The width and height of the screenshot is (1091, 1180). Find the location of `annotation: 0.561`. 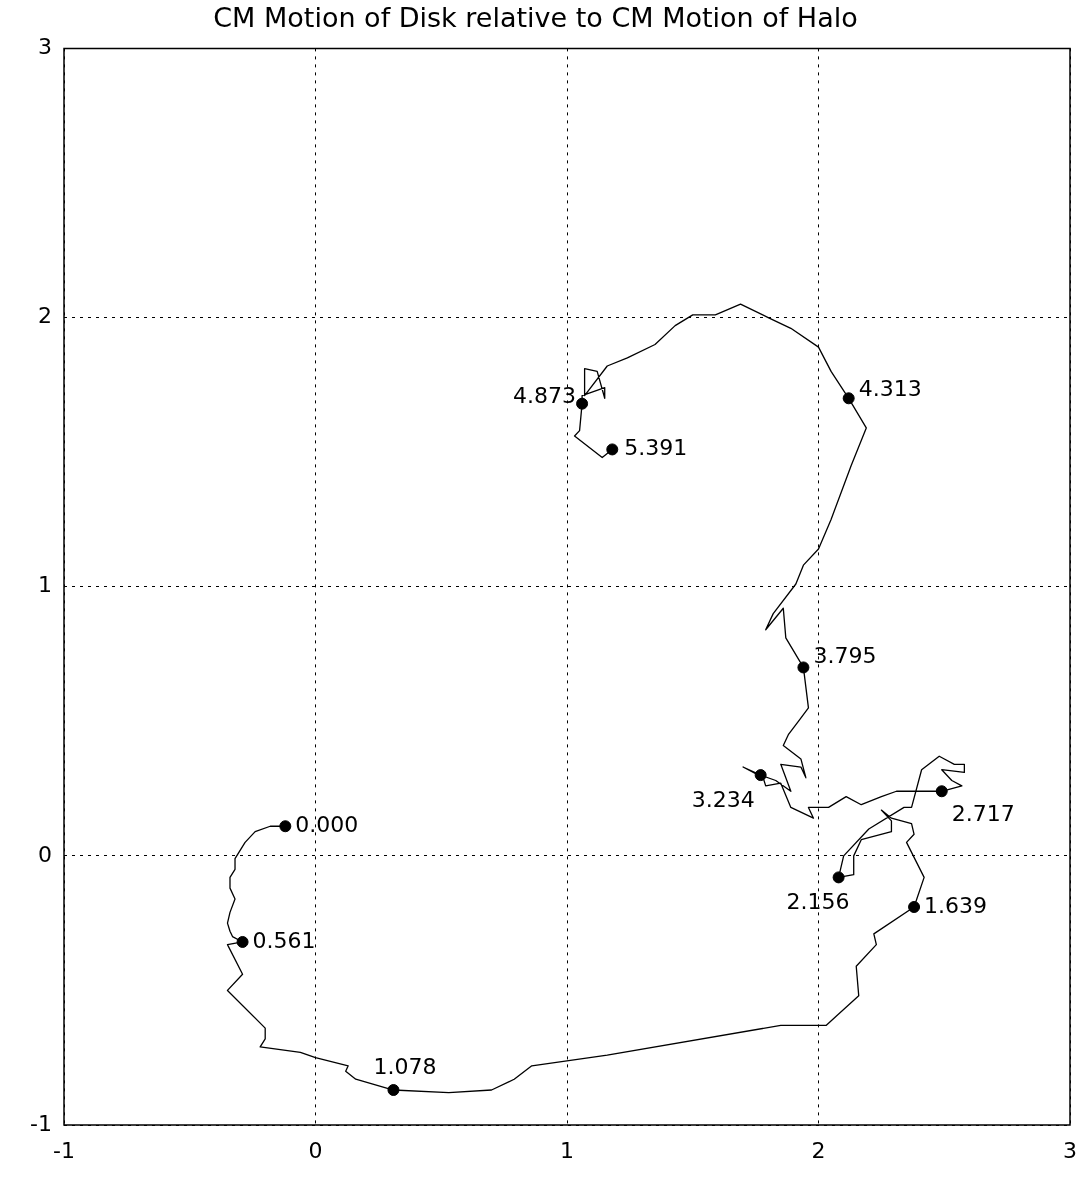

annotation: 0.561 is located at coordinates (284, 940).